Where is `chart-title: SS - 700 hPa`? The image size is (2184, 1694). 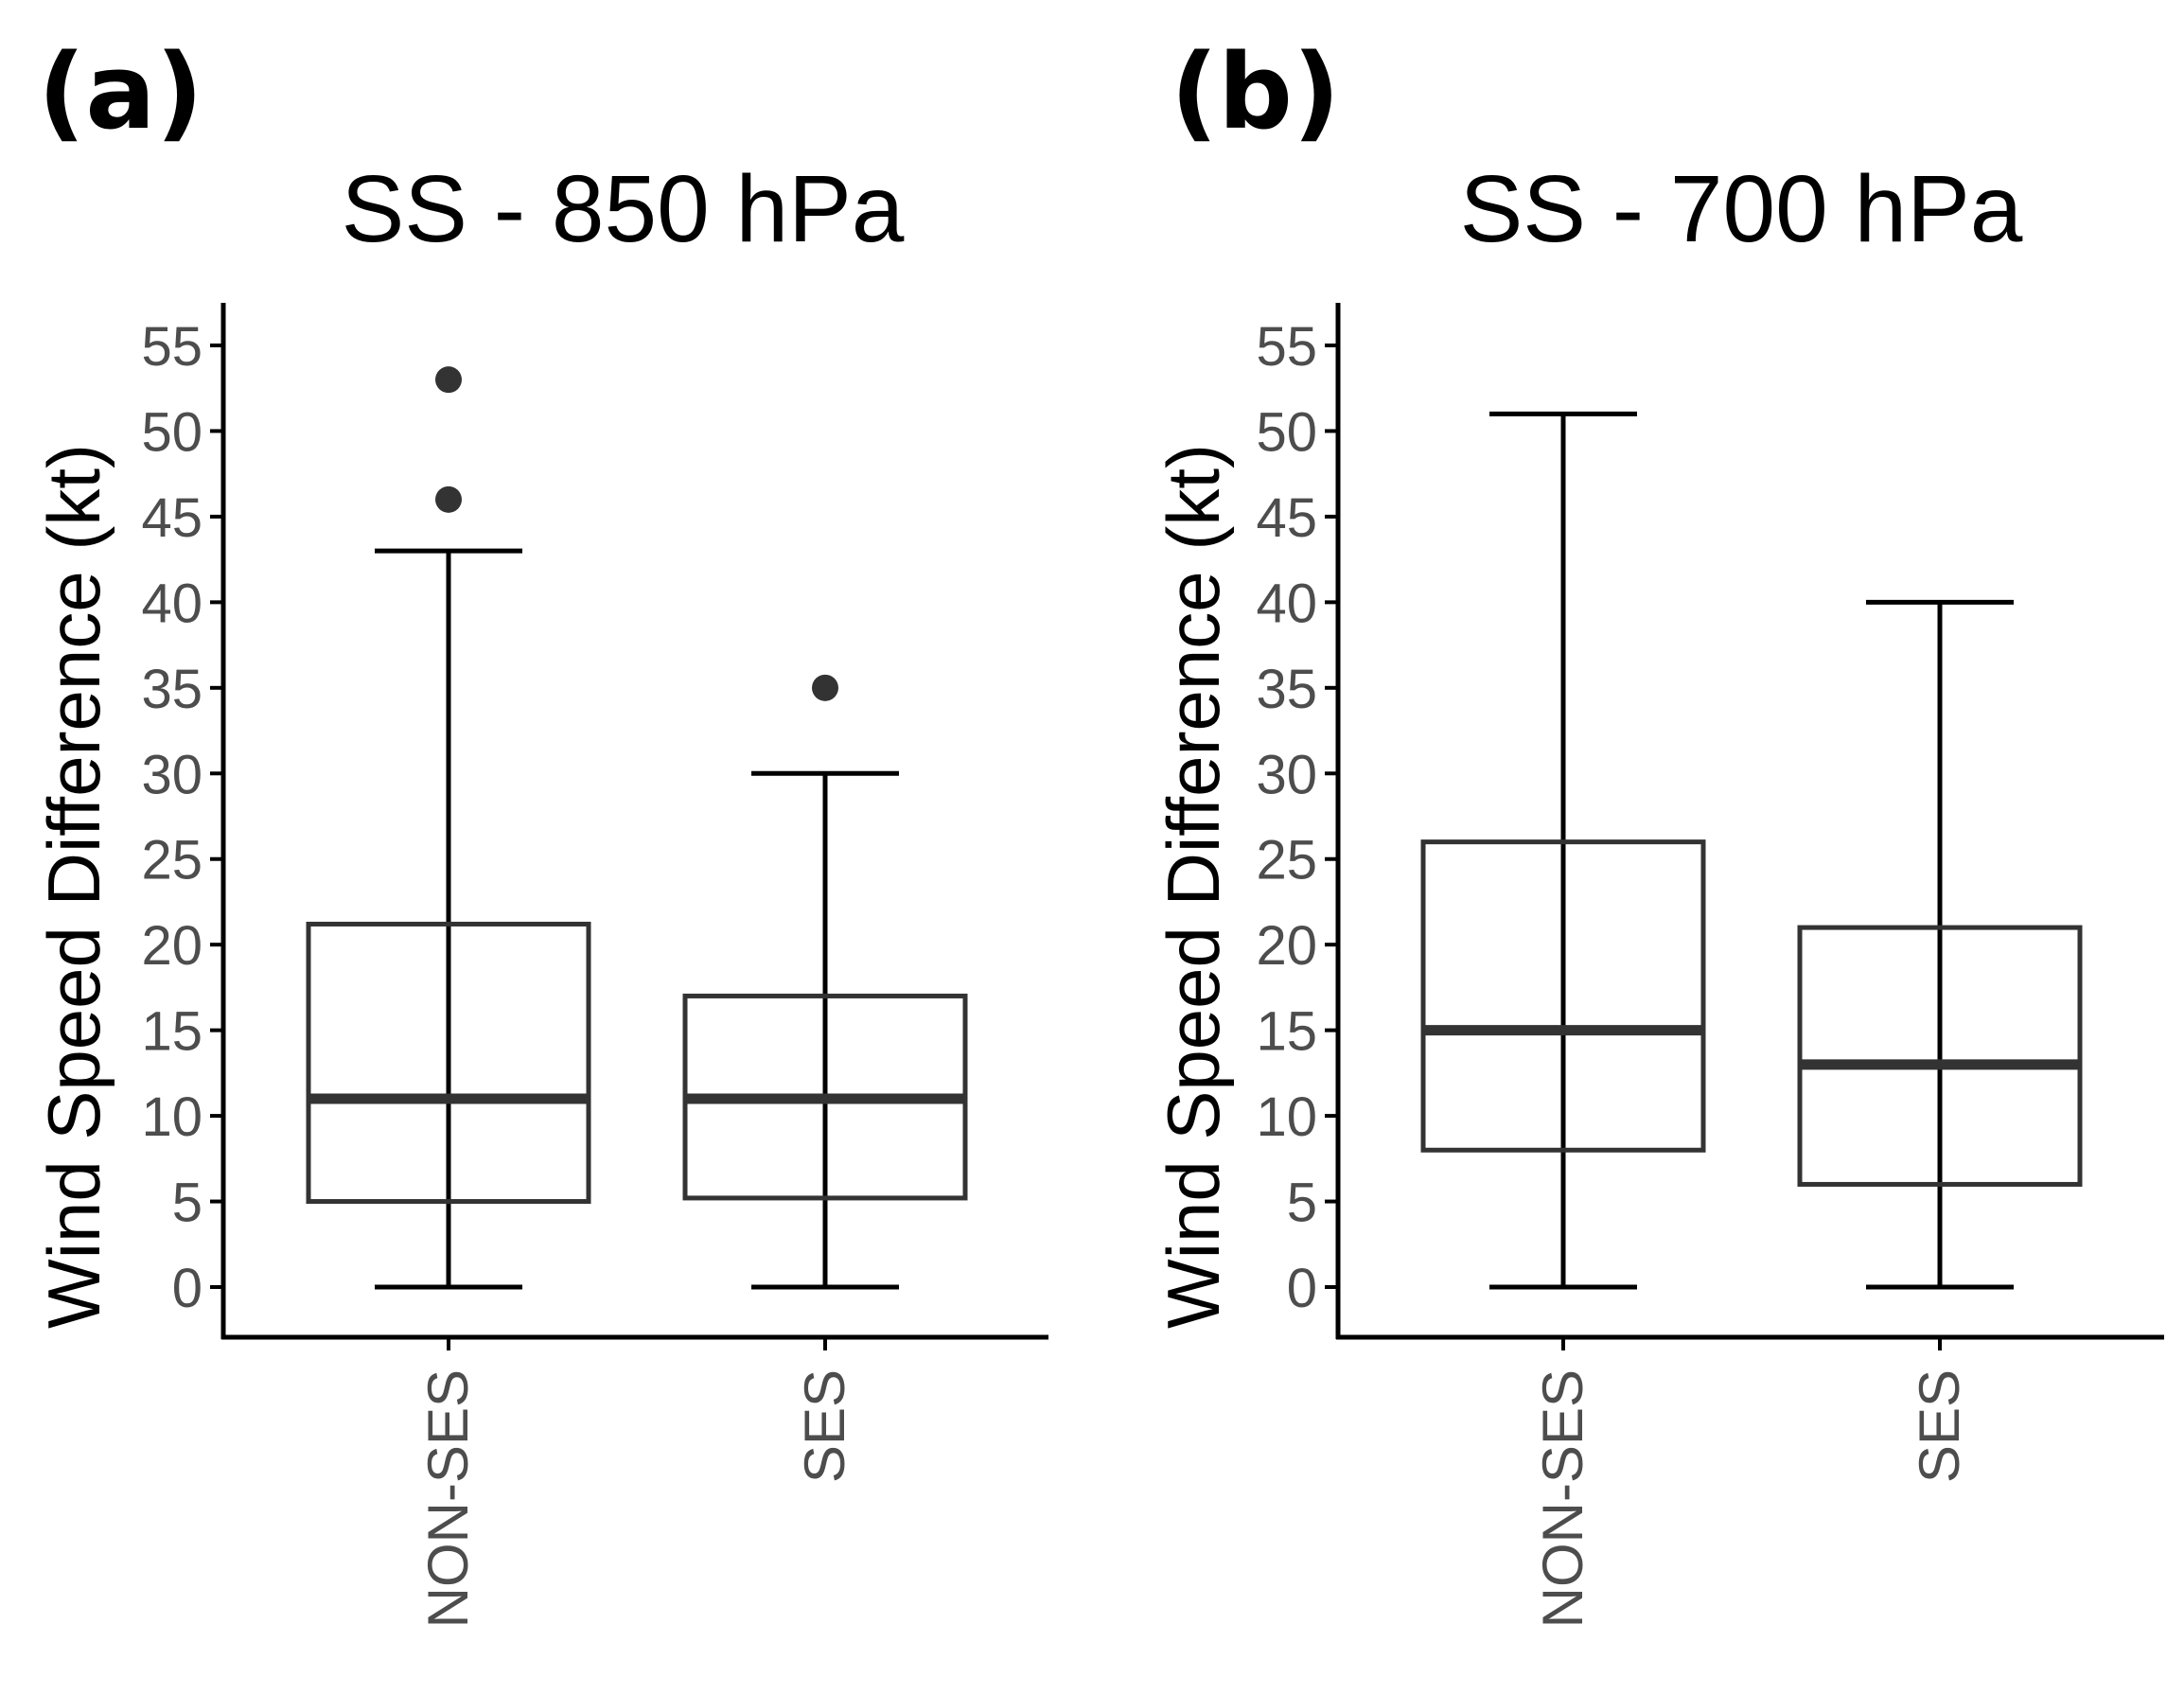
chart-title: SS - 700 hPa is located at coordinates (1741, 209).